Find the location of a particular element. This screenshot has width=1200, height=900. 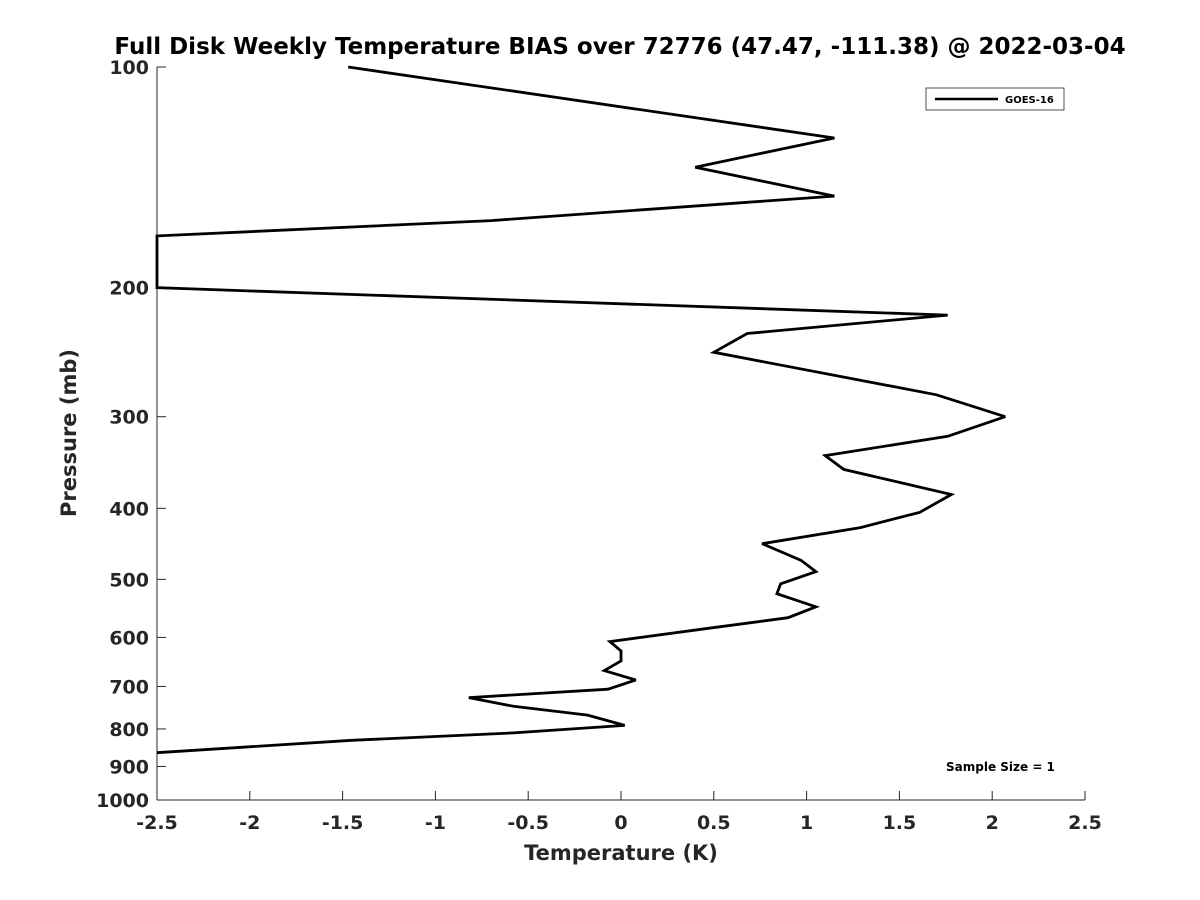

legend: GOES-16 is located at coordinates (995, 99).